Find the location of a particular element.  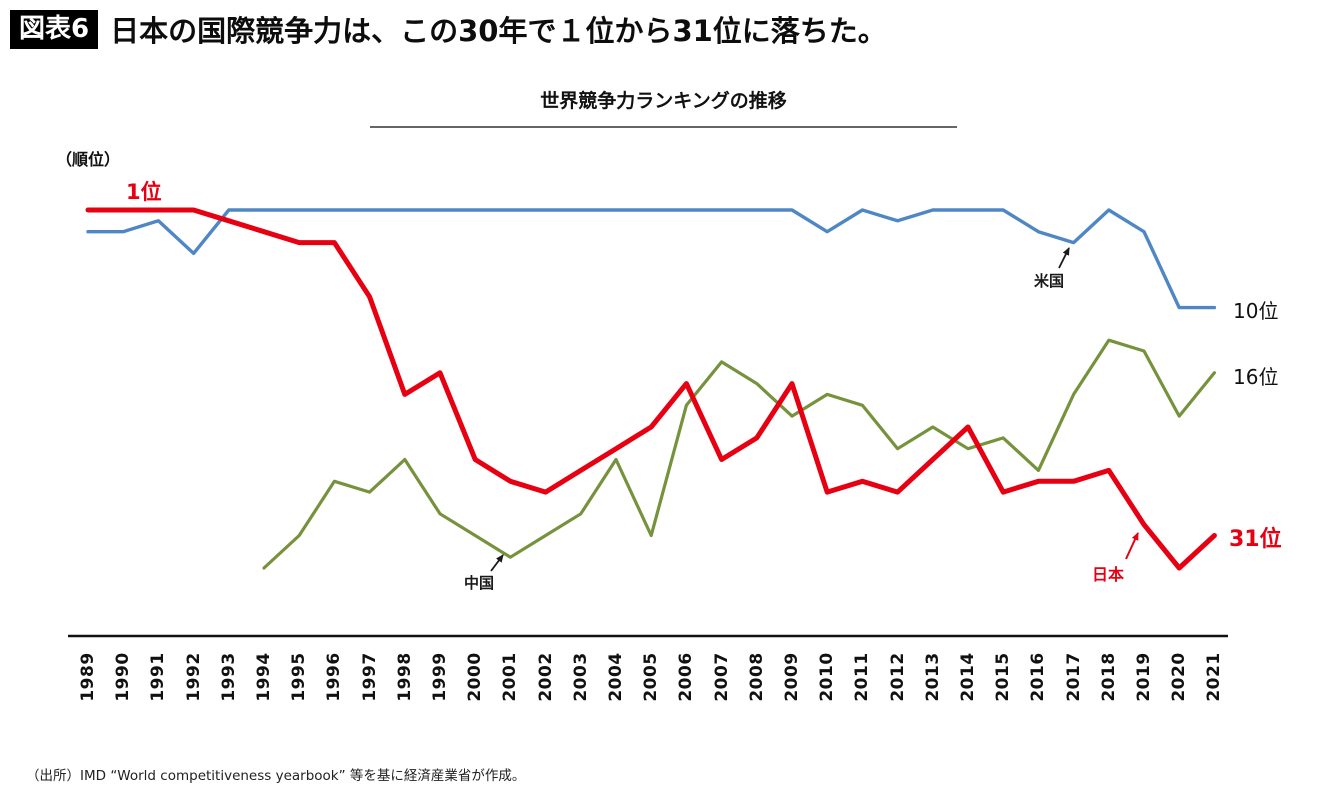

y-axis-label: （順位） is located at coordinates (88, 159).